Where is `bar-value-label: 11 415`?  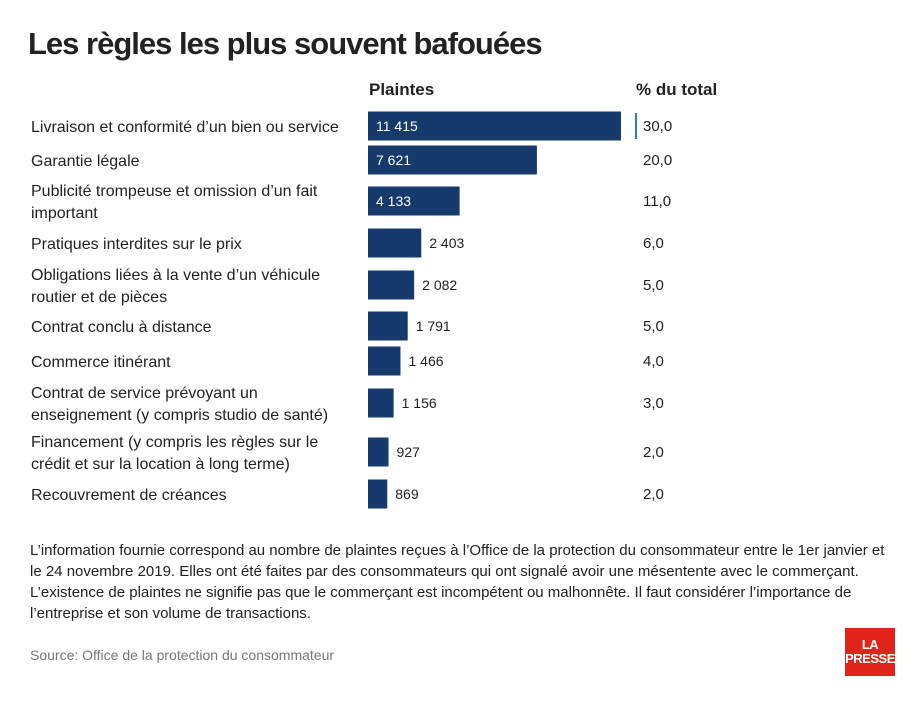 bar-value-label: 11 415 is located at coordinates (397, 126).